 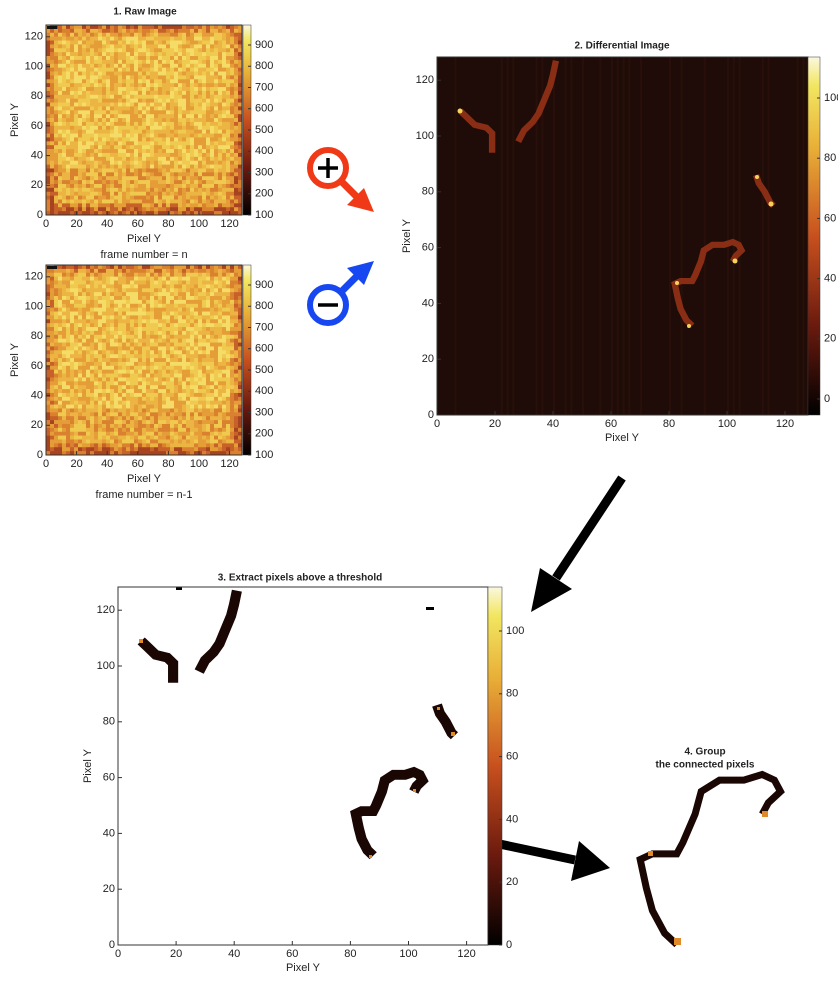 I want to click on x-tick-label: 20, so click(x=76, y=224).